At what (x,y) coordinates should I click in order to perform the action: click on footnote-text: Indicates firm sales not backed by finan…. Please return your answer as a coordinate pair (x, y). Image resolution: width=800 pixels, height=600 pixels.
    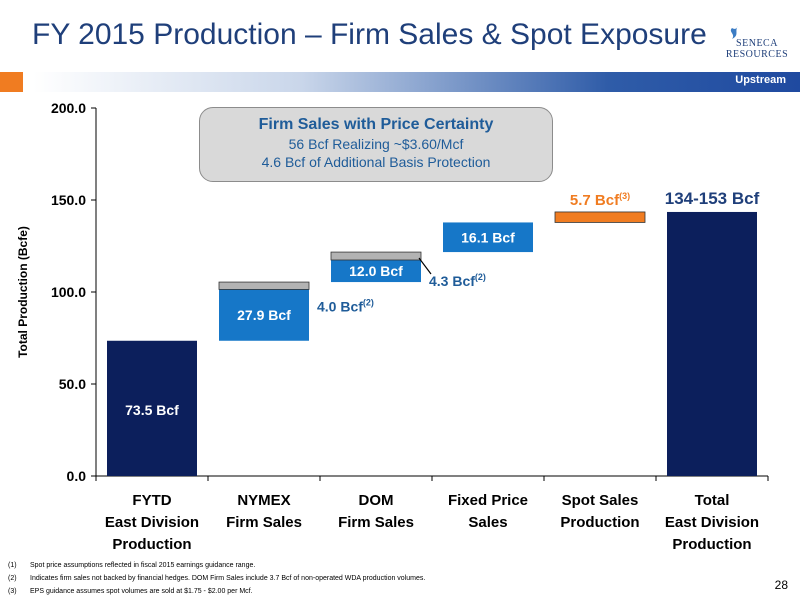
    Looking at the image, I should click on (228, 578).